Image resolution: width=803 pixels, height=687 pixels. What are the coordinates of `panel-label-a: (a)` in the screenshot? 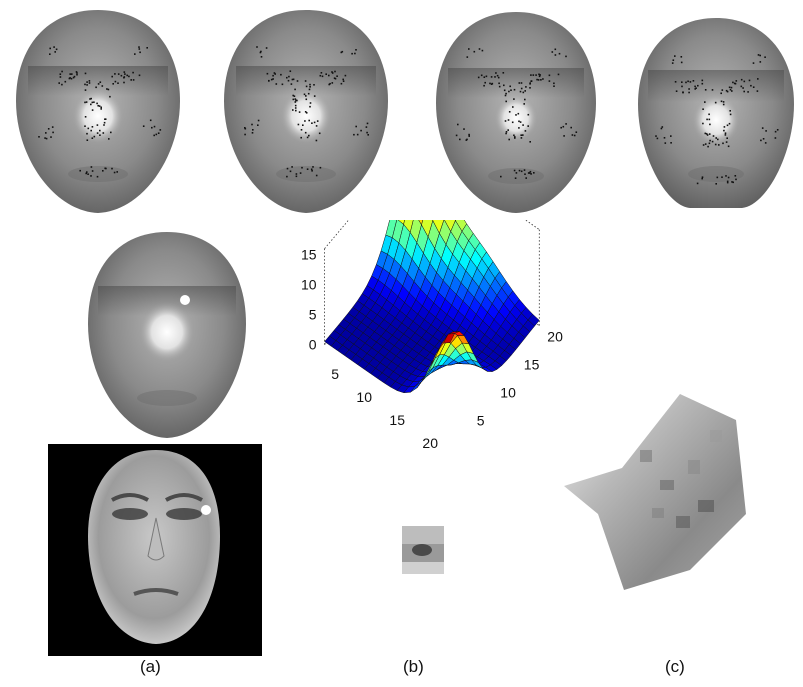 It's located at (150, 666).